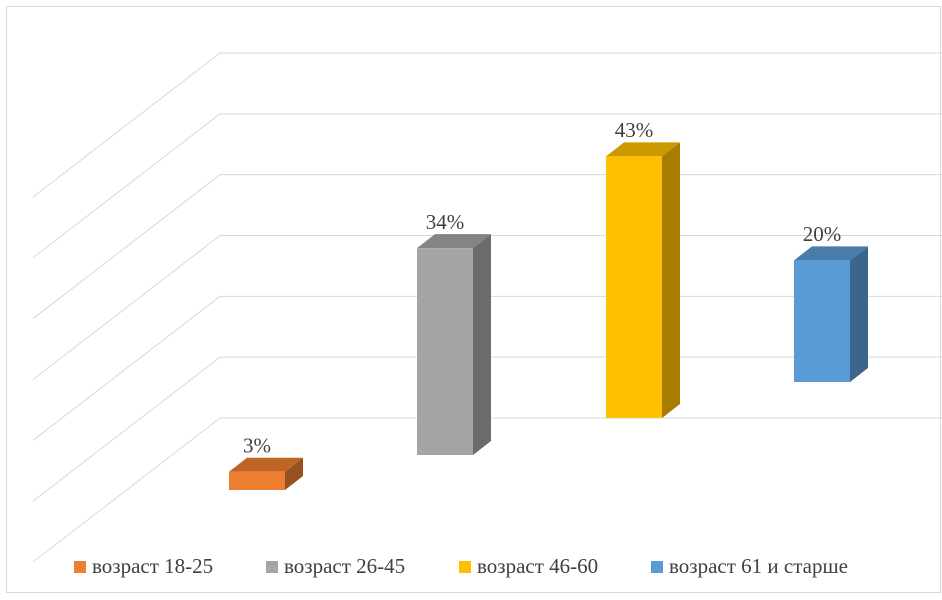  I want to click on data-label: 43%, so click(634, 130).